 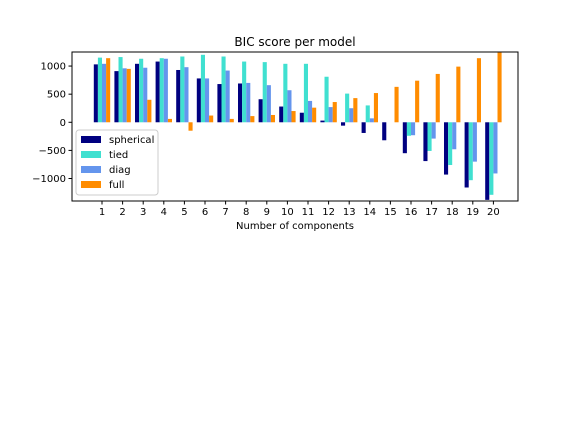 I want to click on x-tick-label: 7, so click(x=225, y=212).